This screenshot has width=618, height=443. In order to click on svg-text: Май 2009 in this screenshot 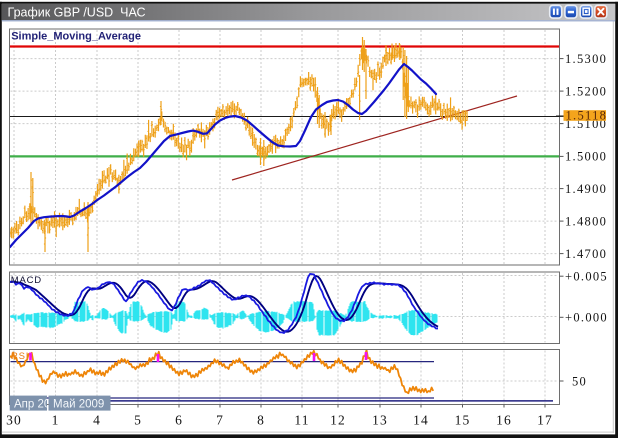, I will do `click(78, 404)`.